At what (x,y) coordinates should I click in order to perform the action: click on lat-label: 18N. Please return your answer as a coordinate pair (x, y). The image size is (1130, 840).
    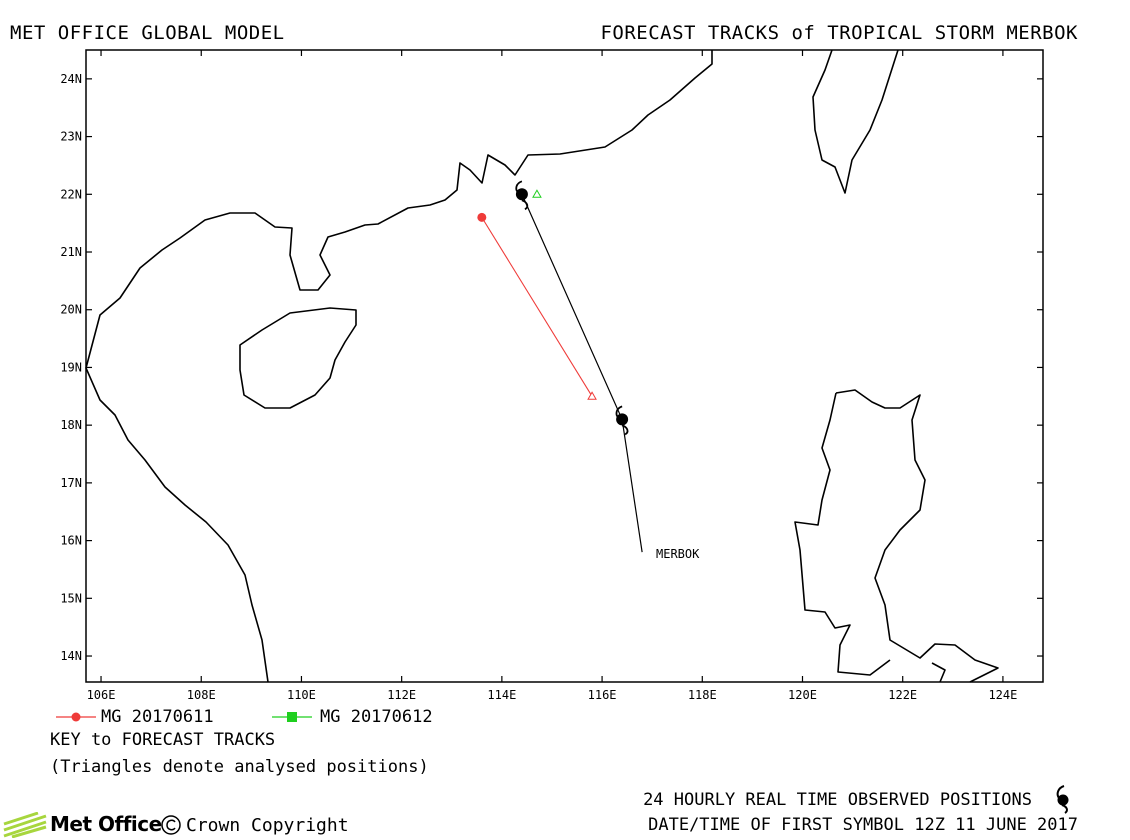
    Looking at the image, I should click on (71, 425).